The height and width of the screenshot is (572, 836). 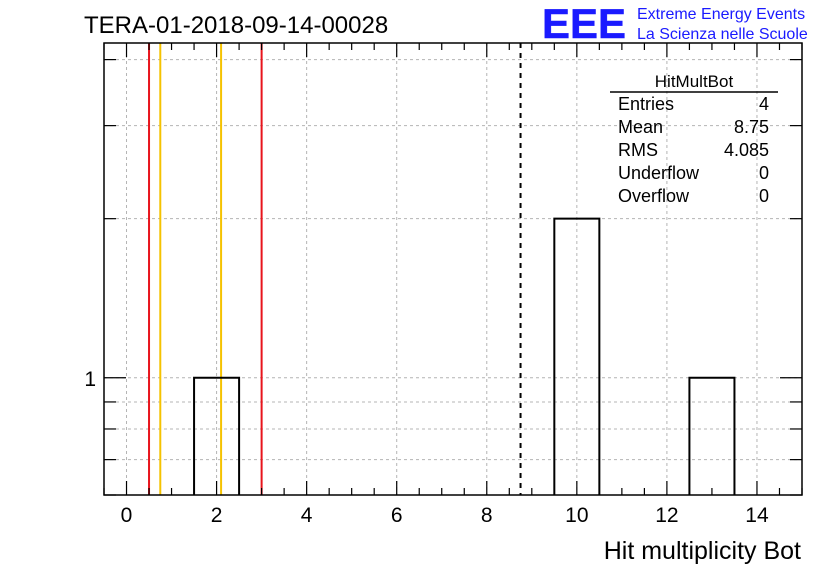 I want to click on stats-label-underflow: Underflow, so click(x=659, y=173).